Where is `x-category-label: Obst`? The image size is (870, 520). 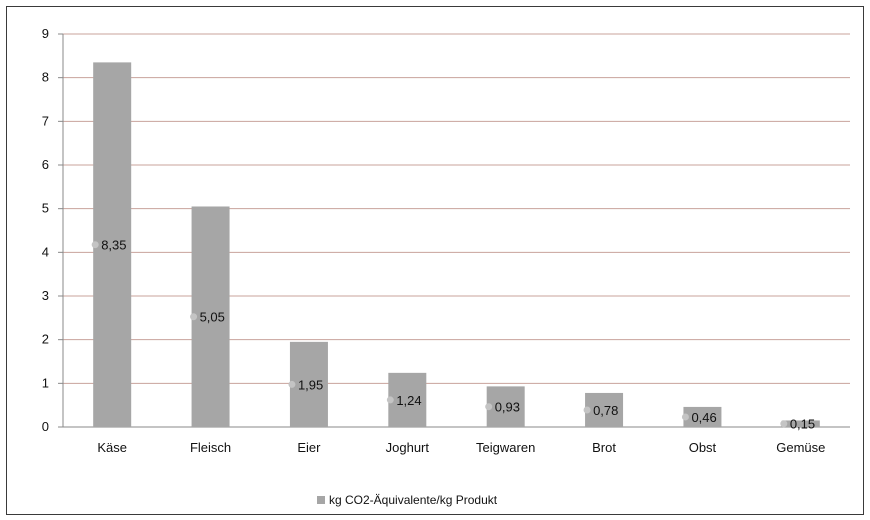 x-category-label: Obst is located at coordinates (703, 447).